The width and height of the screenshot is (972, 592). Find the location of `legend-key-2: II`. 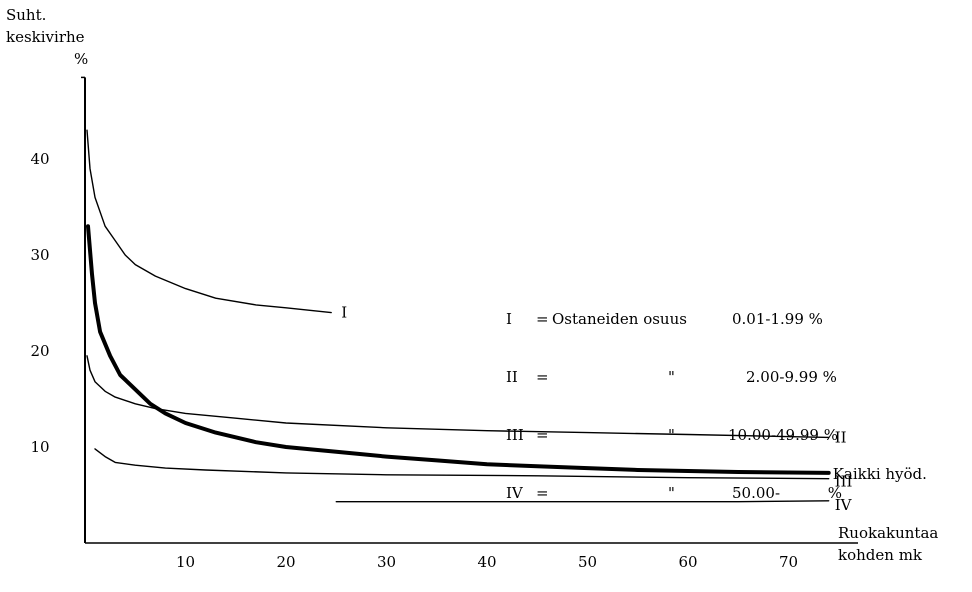

legend-key-2: II is located at coordinates (512, 377).